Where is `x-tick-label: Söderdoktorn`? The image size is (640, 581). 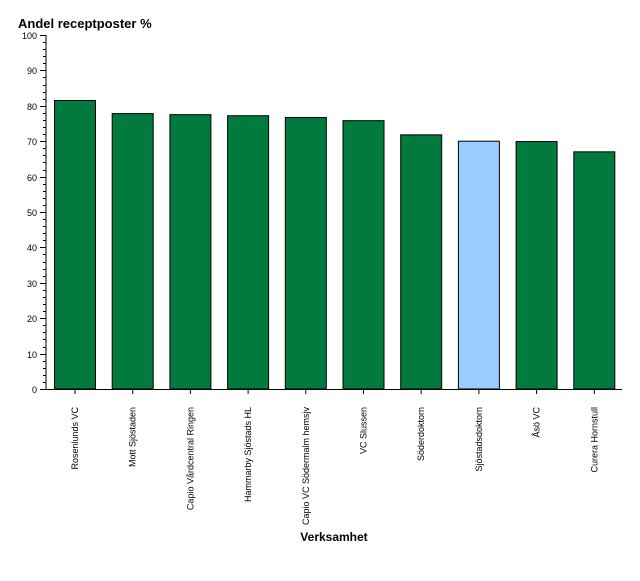 x-tick-label: Söderdoktorn is located at coordinates (421, 434).